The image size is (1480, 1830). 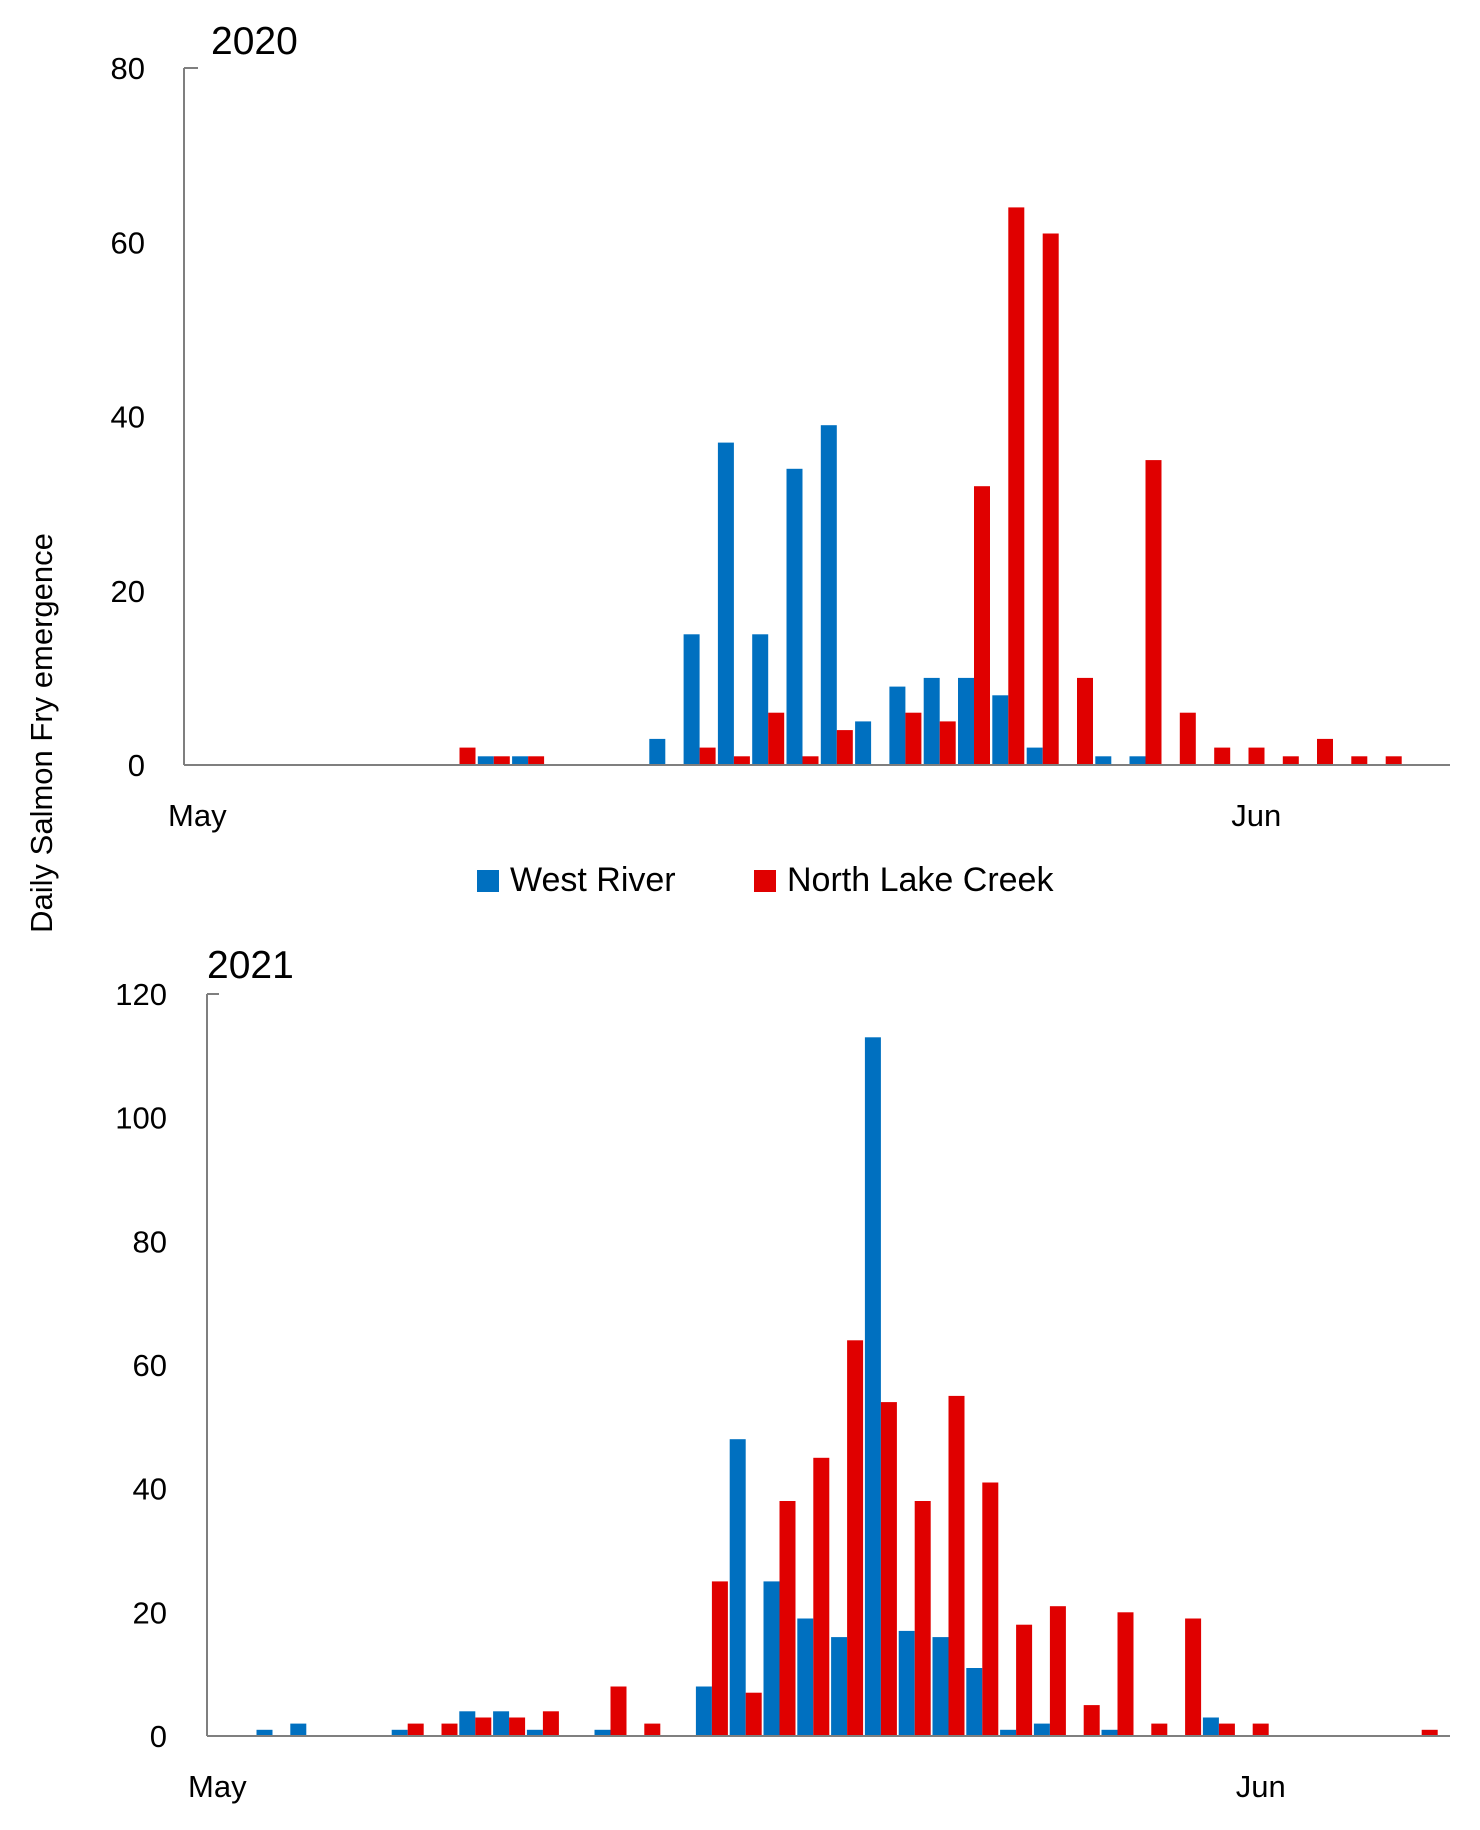 What do you see at coordinates (141, 994) in the screenshot?
I see `y-tick-label-2021-120: 120` at bounding box center [141, 994].